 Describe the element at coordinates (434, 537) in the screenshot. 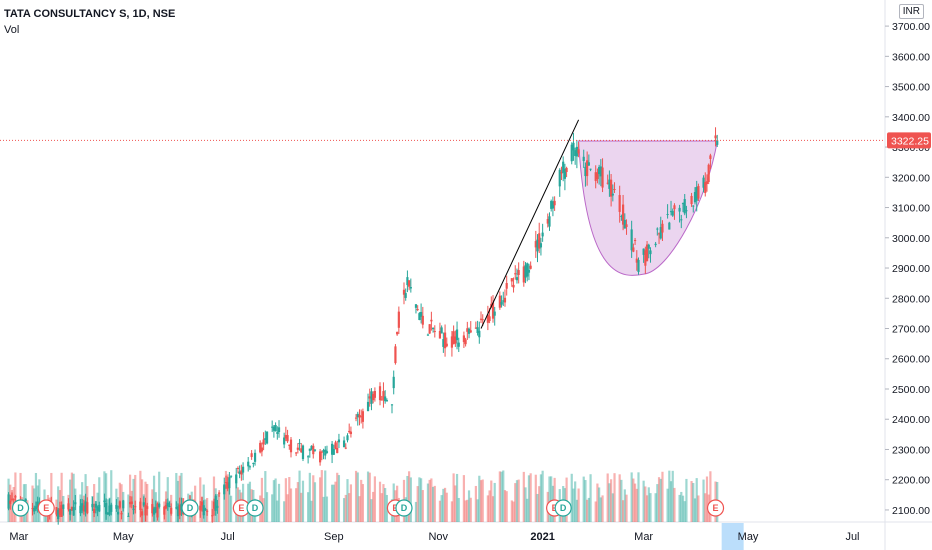

I see `time-axis: Mar May Jul Sep Nov 2021 Mar May Jul` at that location.